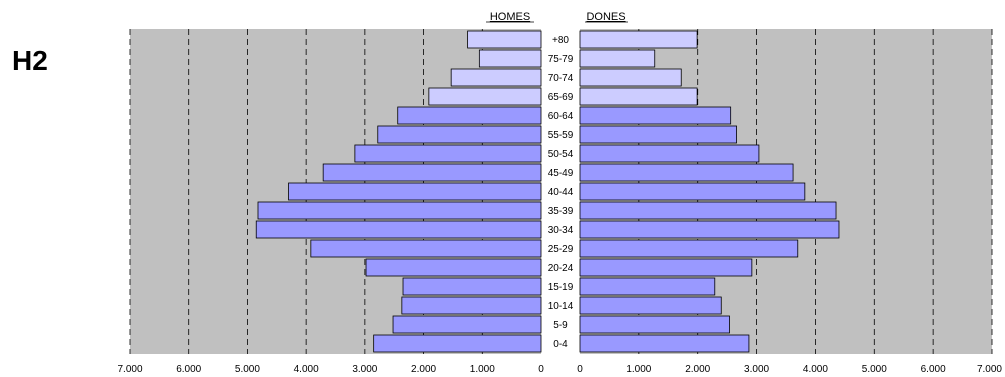  Describe the element at coordinates (756, 369) in the screenshot. I see `x-tick-label-right: 3.000` at that location.